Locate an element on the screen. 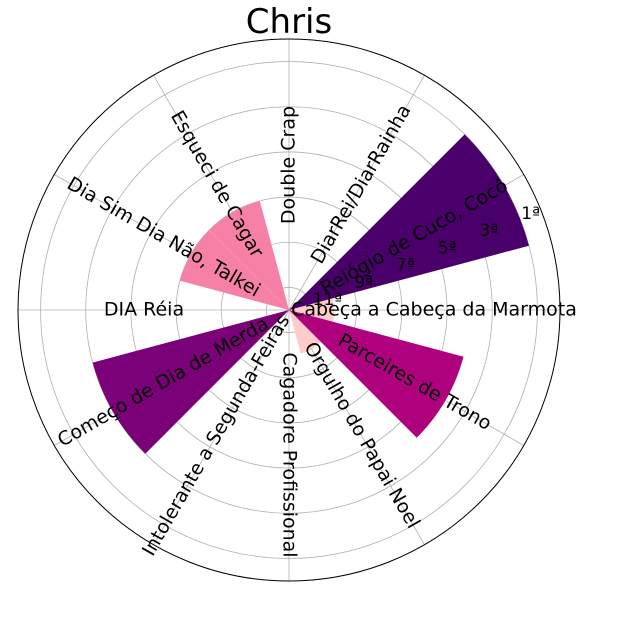 The image size is (624, 631). category-label-6: DIA Réia is located at coordinates (144, 310).